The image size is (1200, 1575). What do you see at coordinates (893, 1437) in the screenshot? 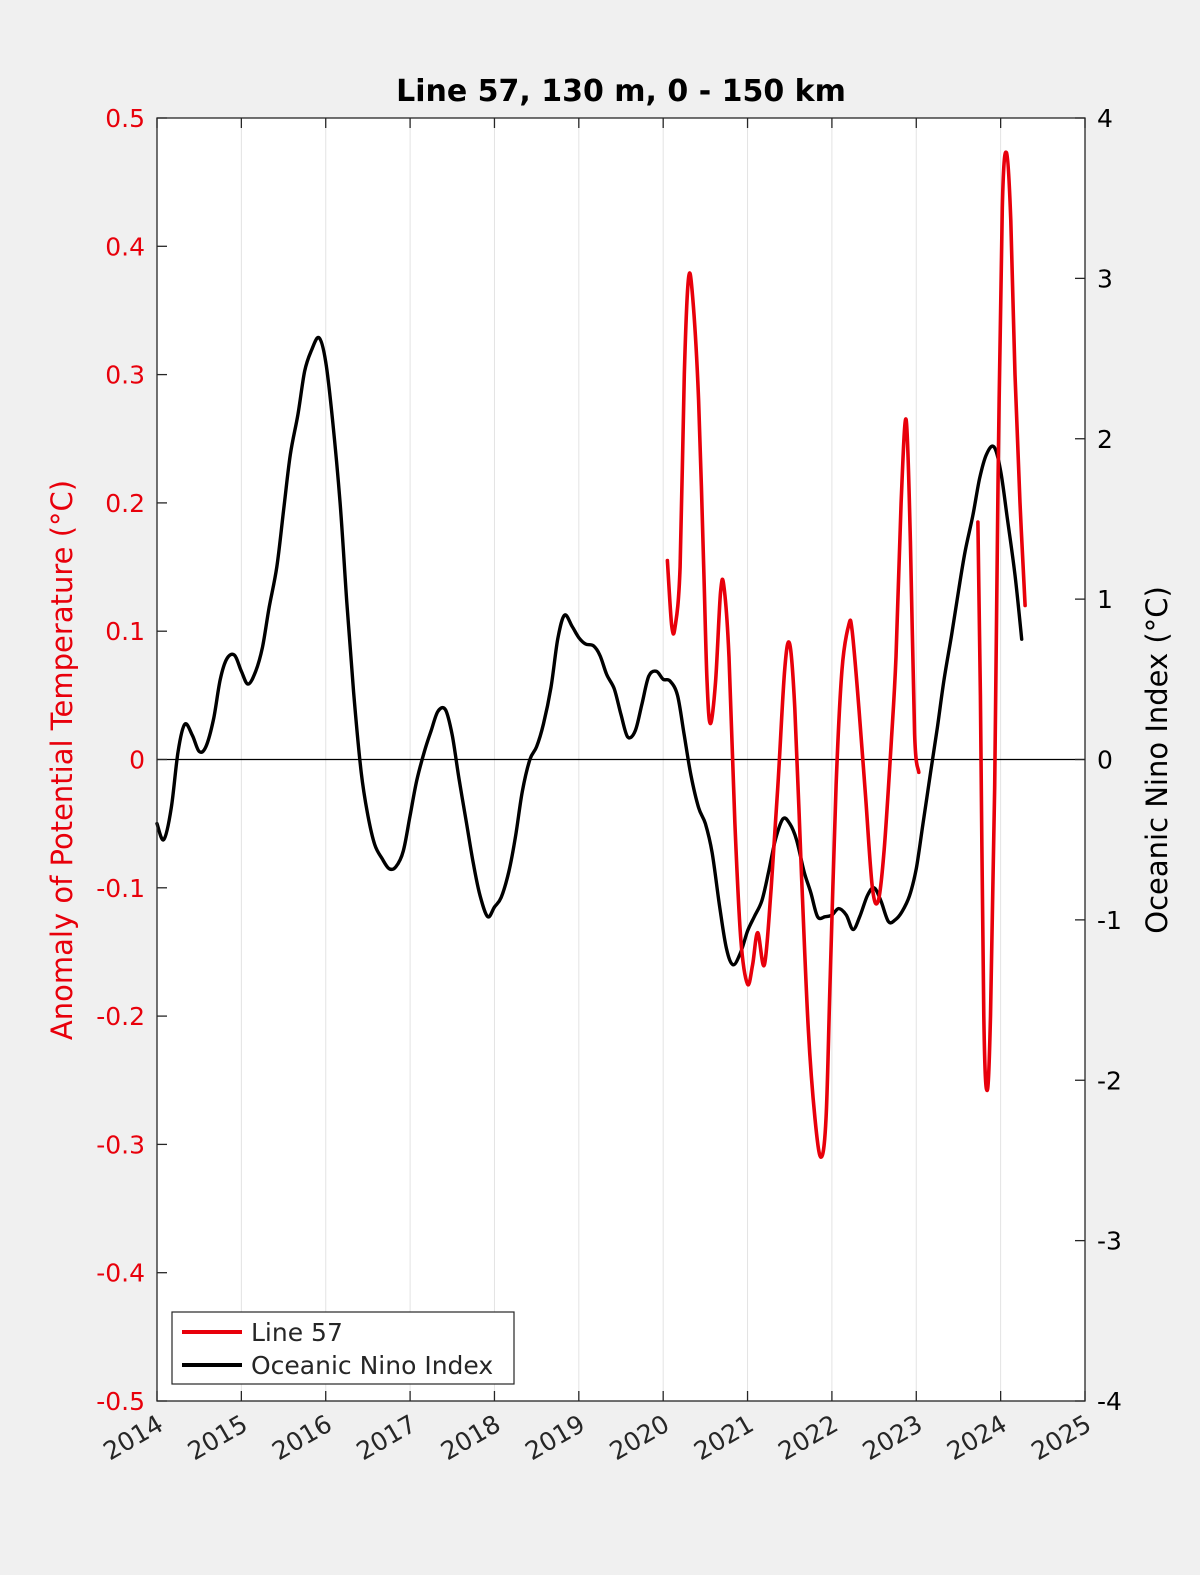
I see `x-tick-label-2023: 2023` at bounding box center [893, 1437].